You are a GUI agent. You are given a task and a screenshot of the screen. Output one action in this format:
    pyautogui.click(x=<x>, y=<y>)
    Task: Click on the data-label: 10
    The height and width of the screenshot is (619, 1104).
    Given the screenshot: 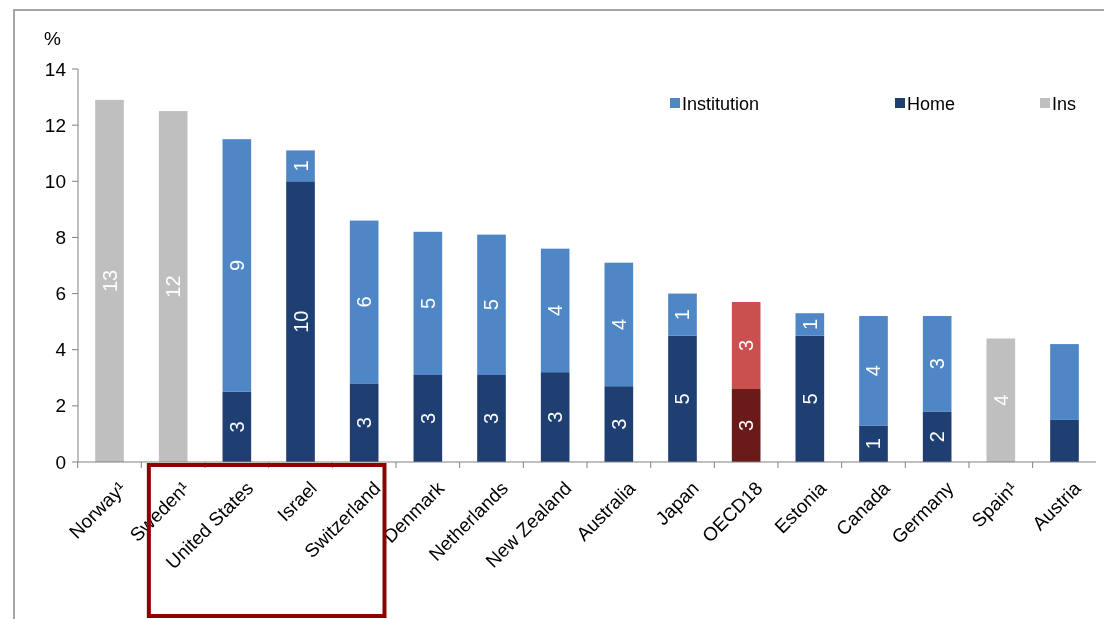 What is the action you would take?
    pyautogui.click(x=300, y=321)
    